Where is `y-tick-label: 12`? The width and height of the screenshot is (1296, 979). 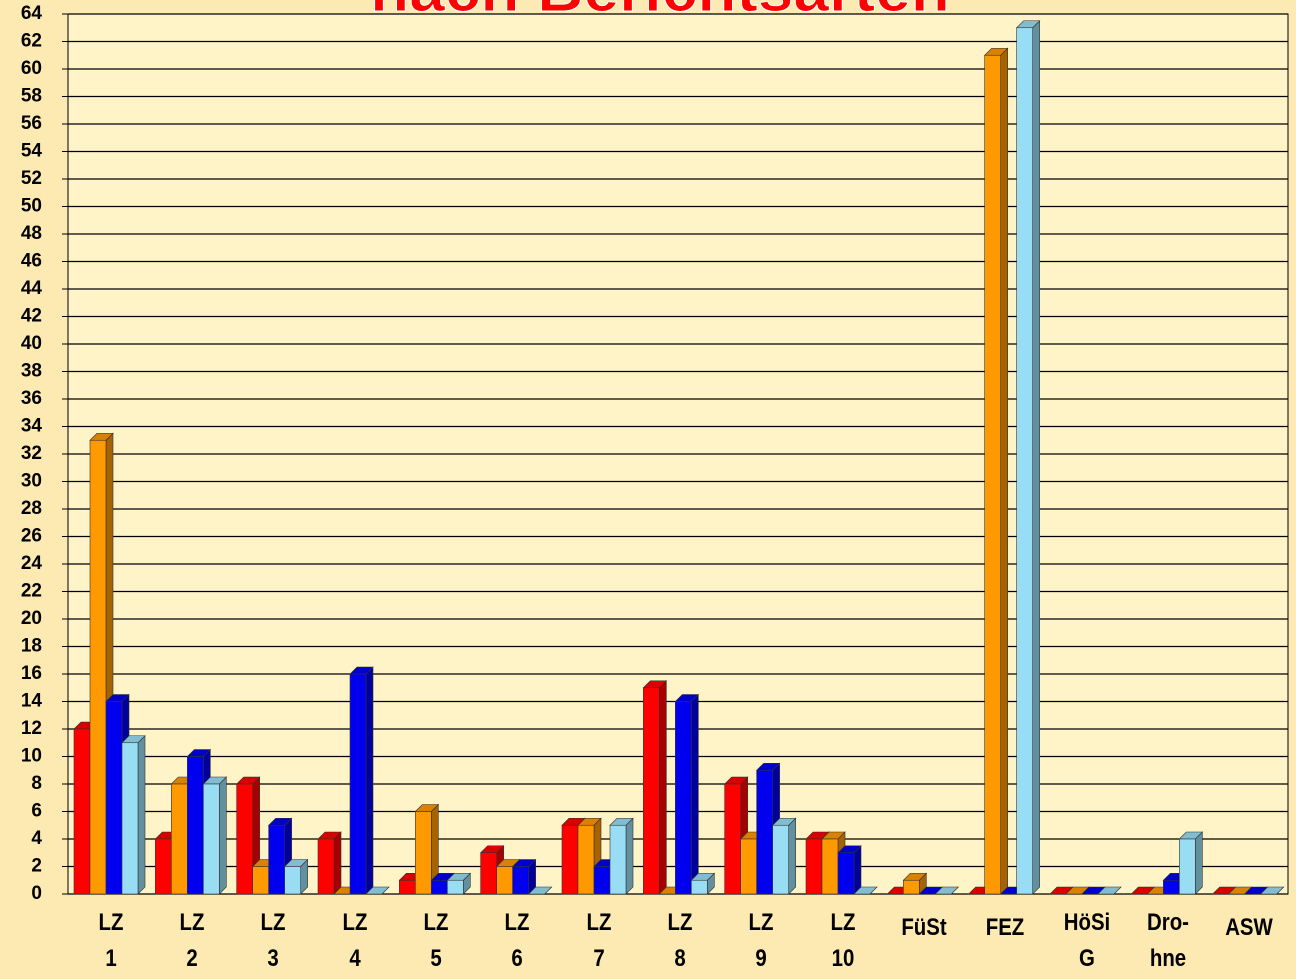
y-tick-label: 12 is located at coordinates (31, 728).